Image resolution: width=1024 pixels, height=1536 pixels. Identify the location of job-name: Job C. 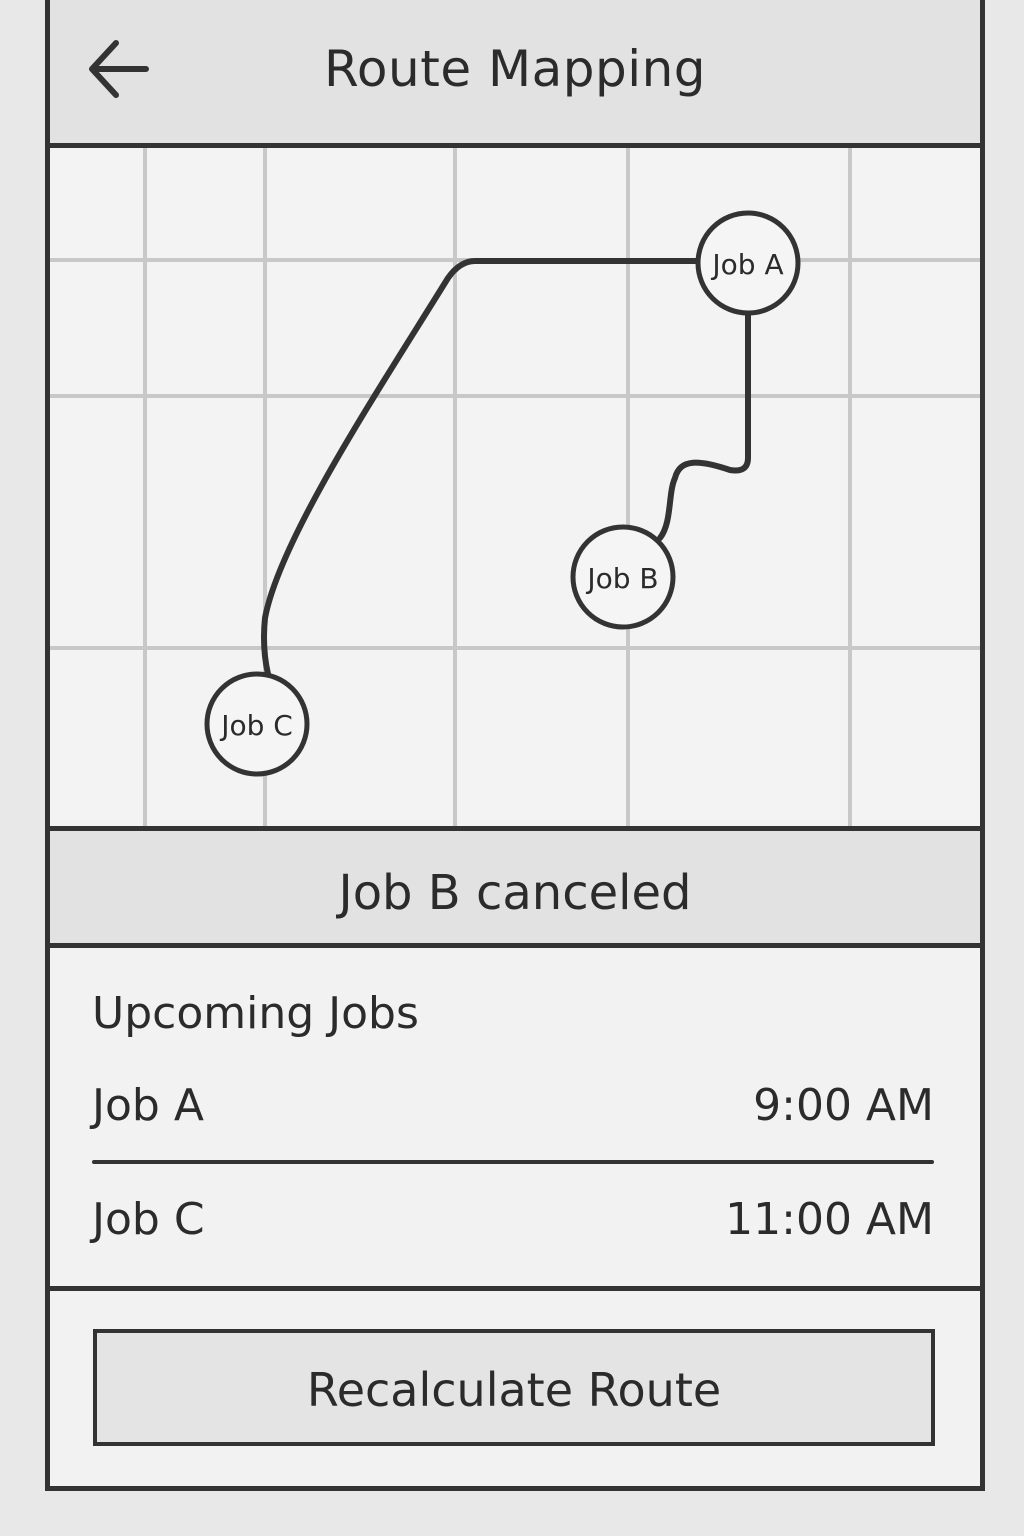
(148, 1219).